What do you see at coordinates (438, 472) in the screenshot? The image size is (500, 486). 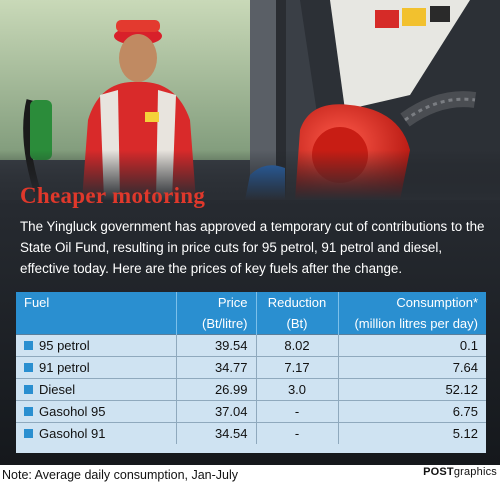 I see `credit-bold: POST` at bounding box center [438, 472].